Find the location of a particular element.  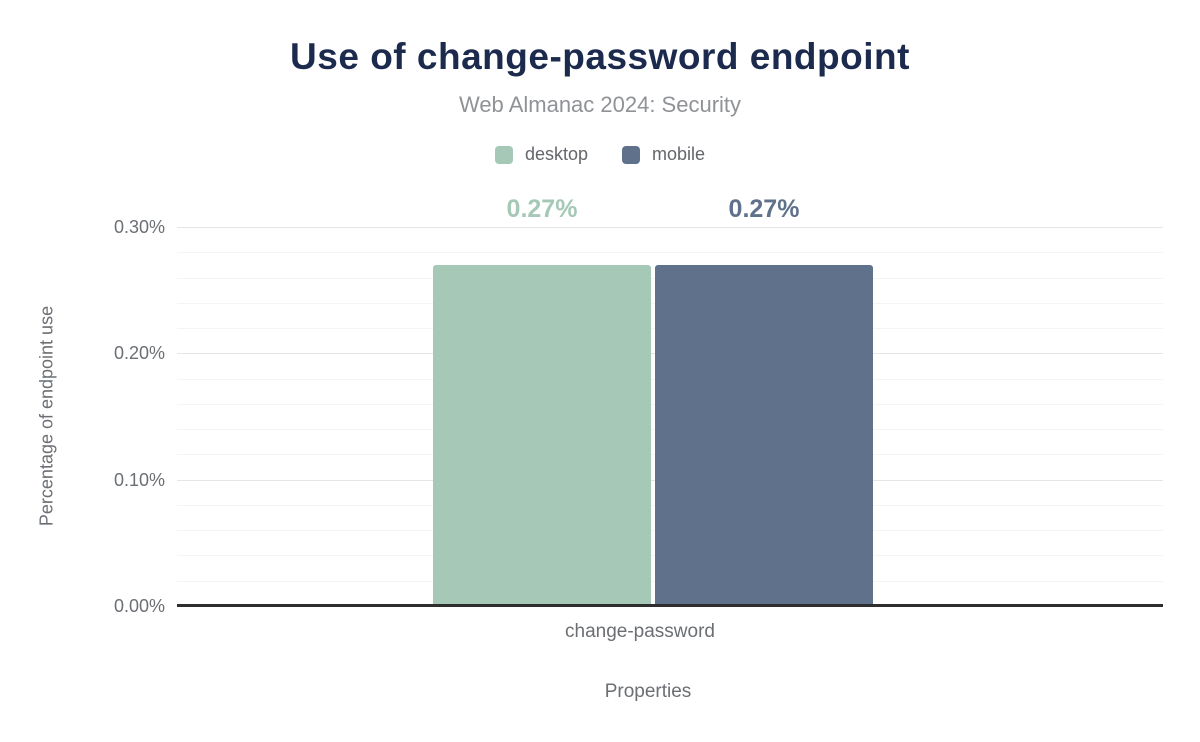

legend-label-desktop: desktop is located at coordinates (556, 154).